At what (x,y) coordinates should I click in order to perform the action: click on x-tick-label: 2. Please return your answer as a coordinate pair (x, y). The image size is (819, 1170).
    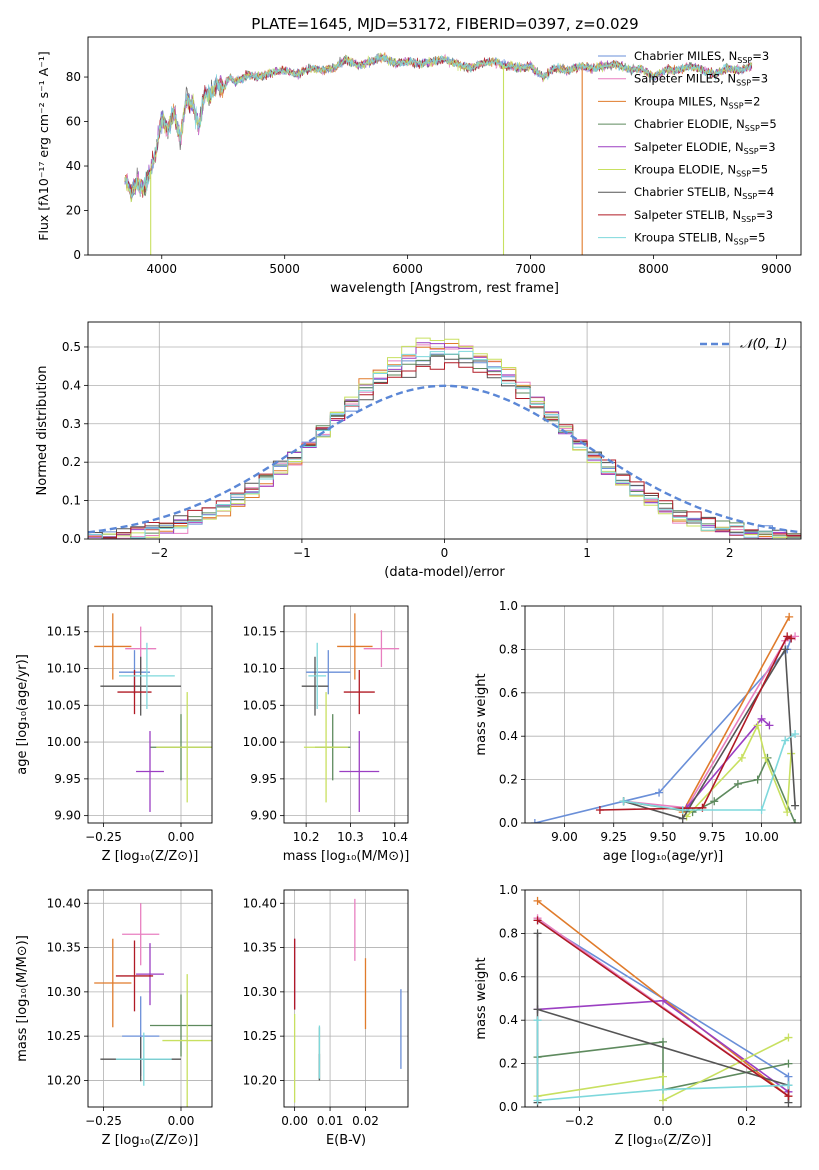
    Looking at the image, I should click on (730, 553).